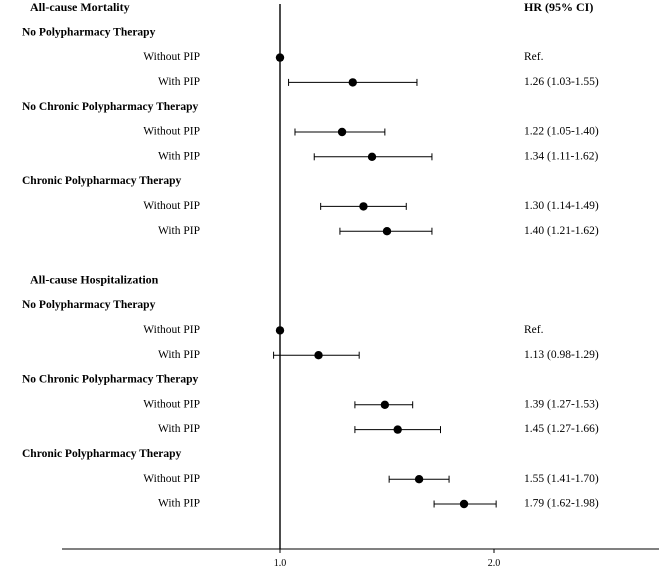 The height and width of the screenshot is (569, 659). What do you see at coordinates (561, 206) in the screenshot?
I see `hr-ci-value: 1.30 (1.14-1.49)` at bounding box center [561, 206].